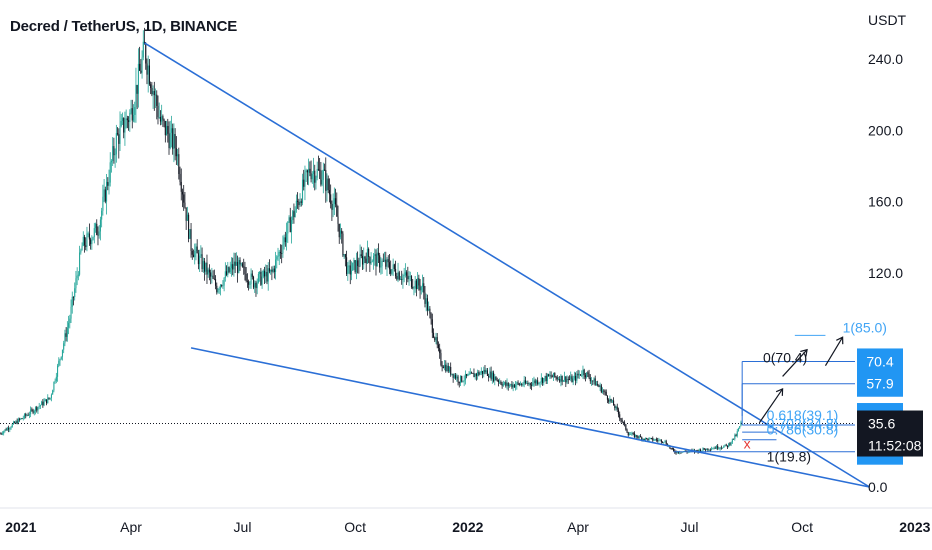 Image resolution: width=932 pixels, height=550 pixels. Describe the element at coordinates (890, 406) in the screenshot. I see `price-badges: 70.457.939.819.835.611:52:08` at that location.